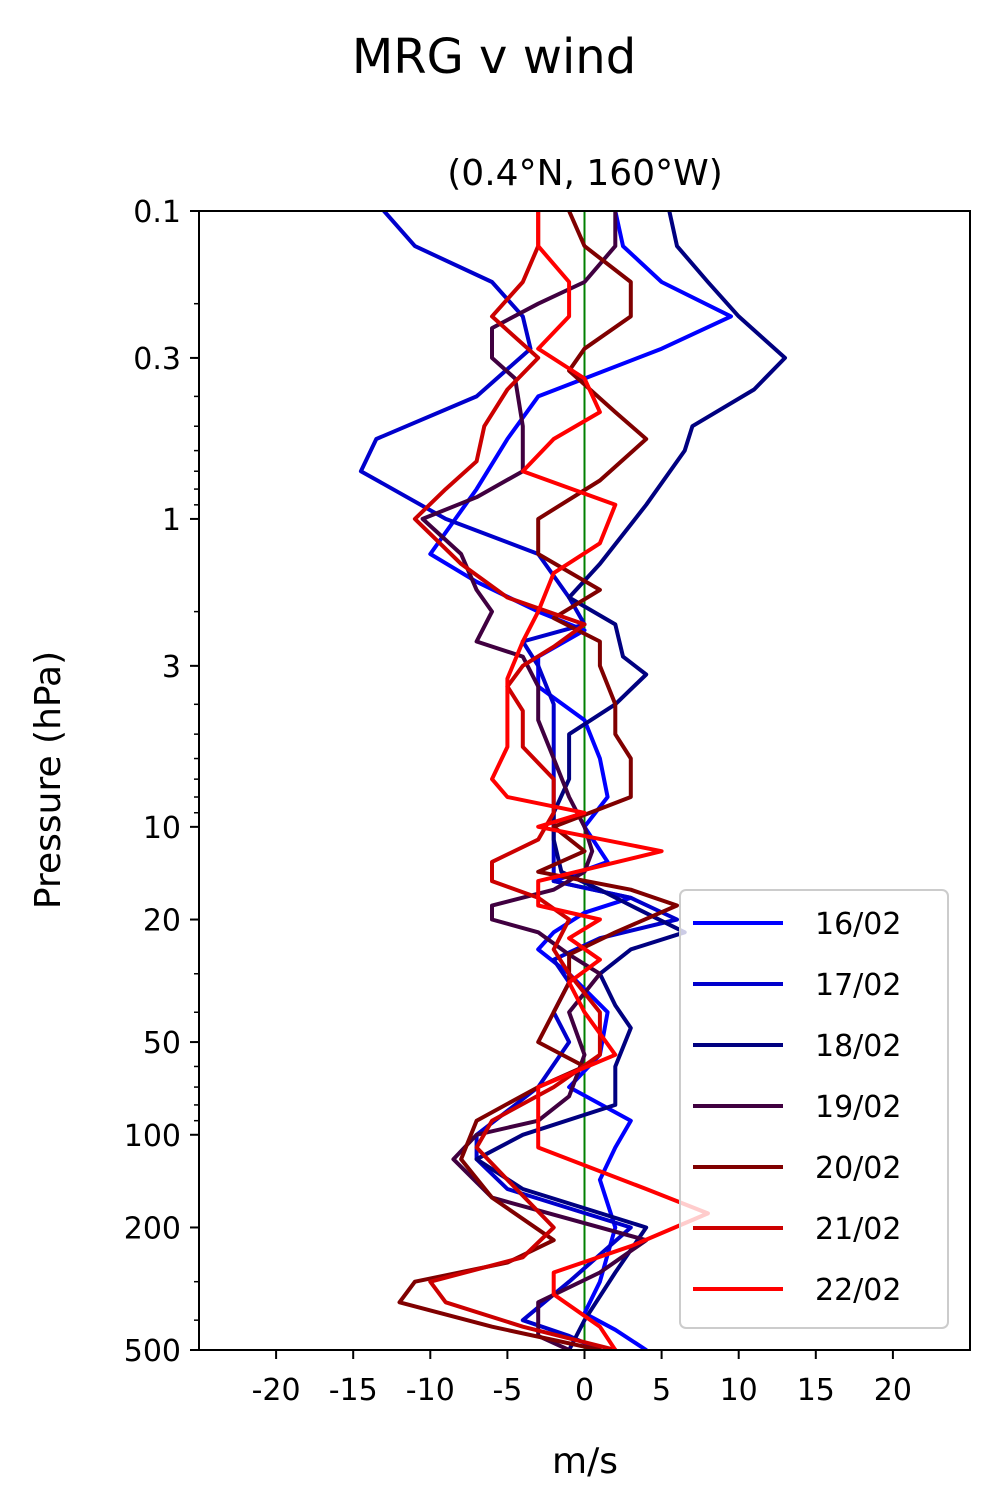  I want to click on legend: 16/02 17/02 18/02 19/02 20/02 21/02 22/02, so click(814, 1109).